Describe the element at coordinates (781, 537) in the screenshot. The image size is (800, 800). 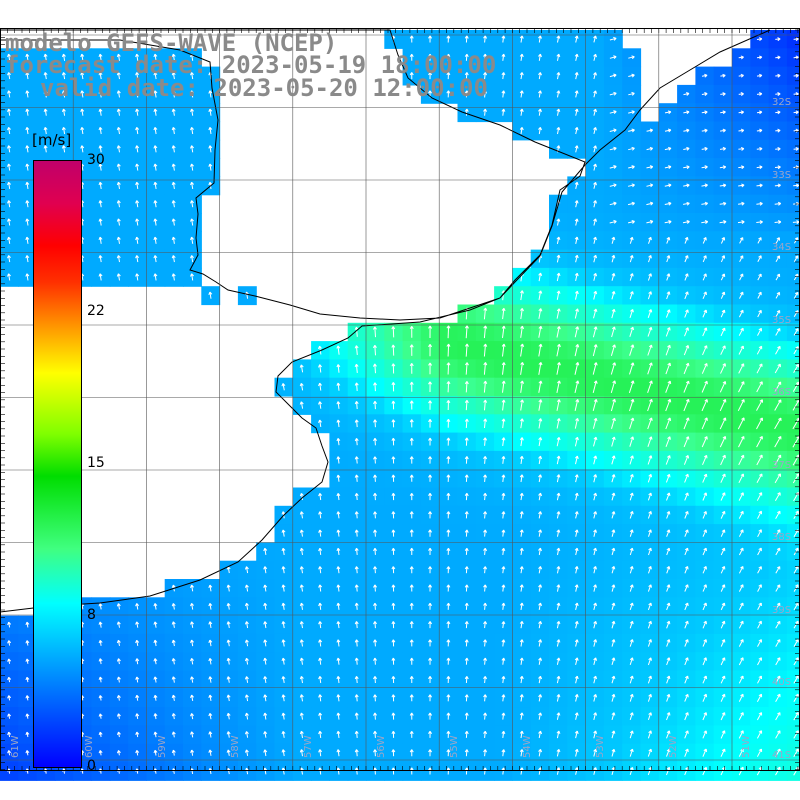
I see `lat-label-38s: 38S` at that location.